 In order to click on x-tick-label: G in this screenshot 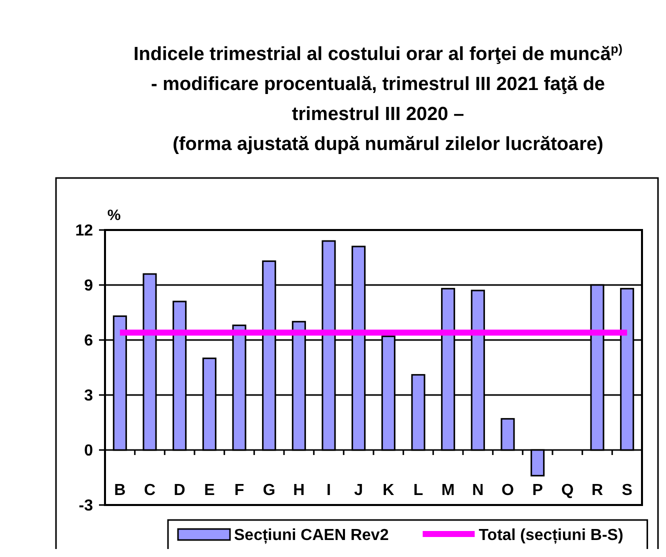, I will do `click(269, 490)`.